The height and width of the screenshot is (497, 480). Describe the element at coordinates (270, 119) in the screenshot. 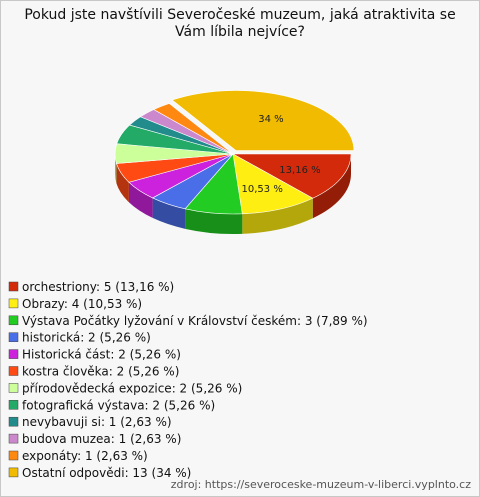

I see `data-label: 34 %` at that location.